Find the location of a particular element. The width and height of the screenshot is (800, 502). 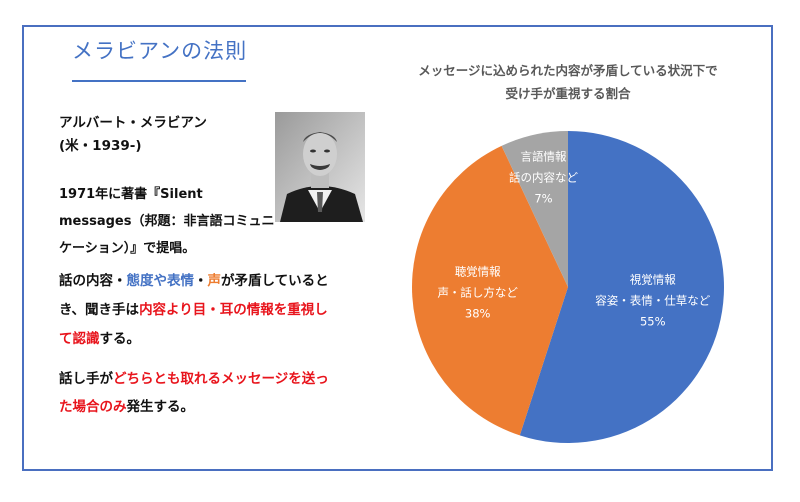

para2-text-2: 発生する。 is located at coordinates (160, 407).